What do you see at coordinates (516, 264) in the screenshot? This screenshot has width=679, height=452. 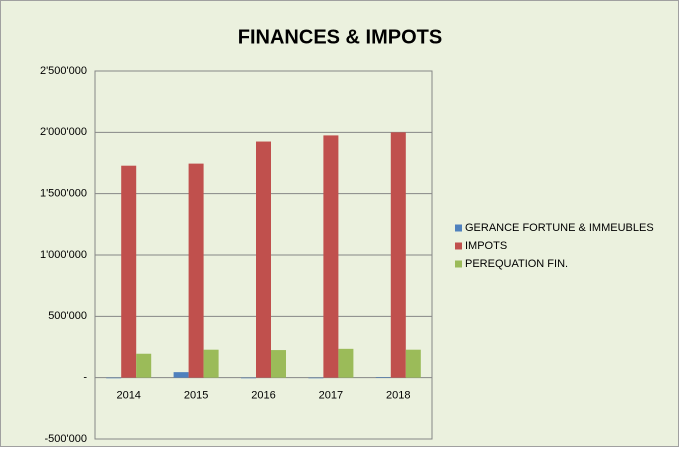 I see `legend-label: PEREQUATION FIN.` at bounding box center [516, 264].